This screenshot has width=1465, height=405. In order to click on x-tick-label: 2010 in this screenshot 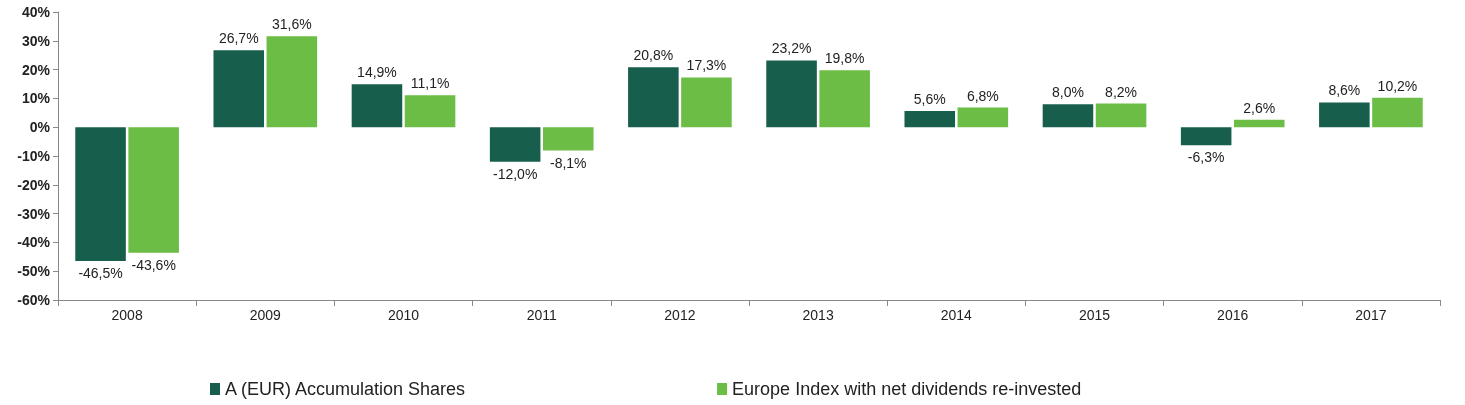, I will do `click(403, 315)`.